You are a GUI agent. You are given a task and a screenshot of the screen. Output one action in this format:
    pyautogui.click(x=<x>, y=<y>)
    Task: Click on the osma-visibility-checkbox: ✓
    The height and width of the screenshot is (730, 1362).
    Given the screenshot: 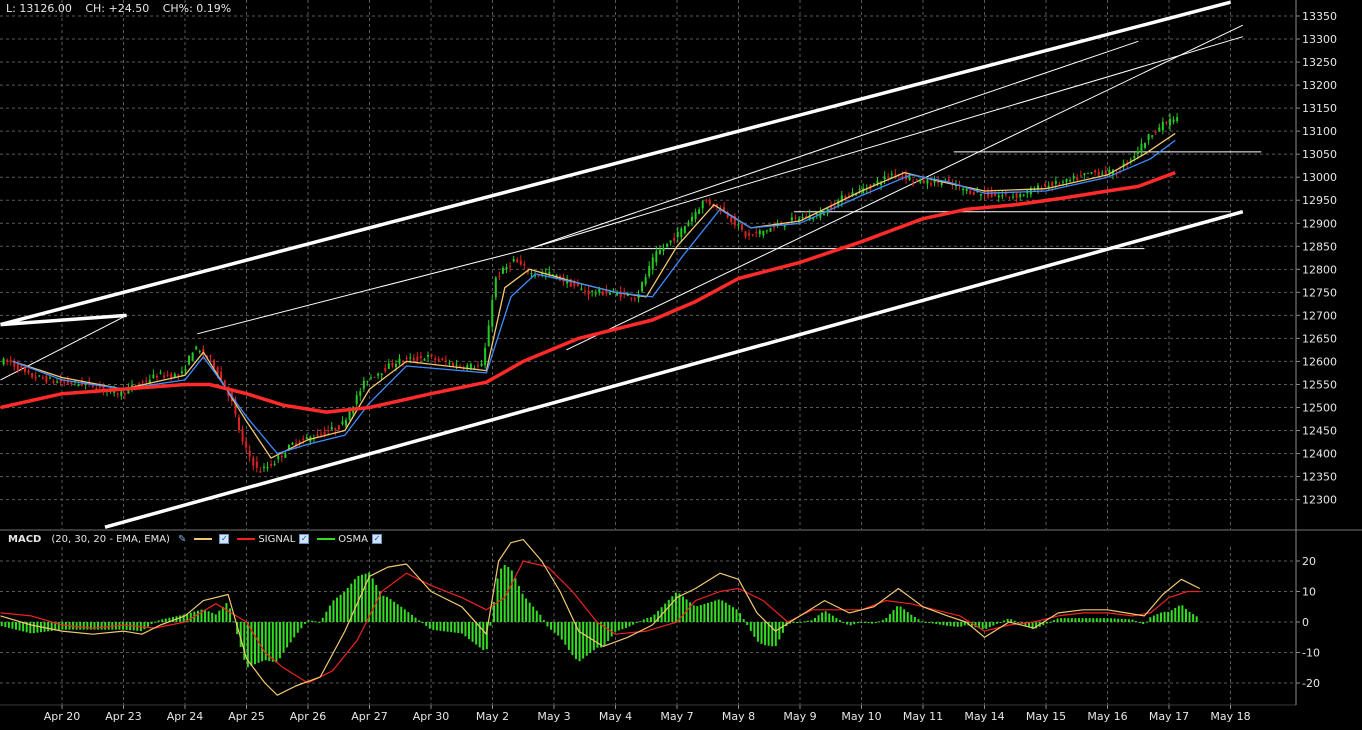 What is the action you would take?
    pyautogui.click(x=376, y=539)
    